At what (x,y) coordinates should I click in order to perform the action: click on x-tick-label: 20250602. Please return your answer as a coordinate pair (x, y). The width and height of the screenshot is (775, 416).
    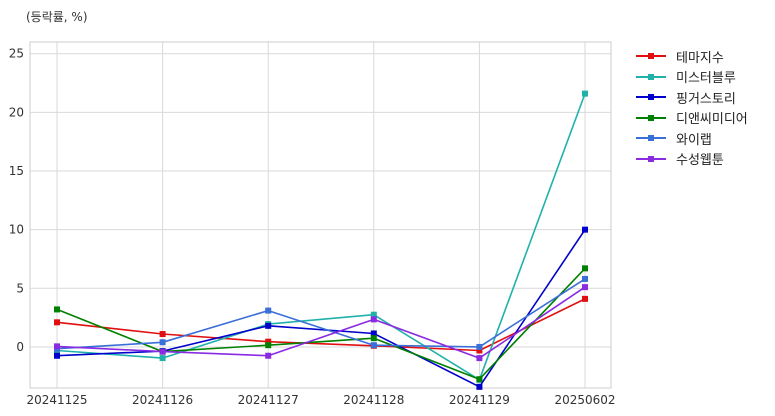
    Looking at the image, I should click on (584, 400).